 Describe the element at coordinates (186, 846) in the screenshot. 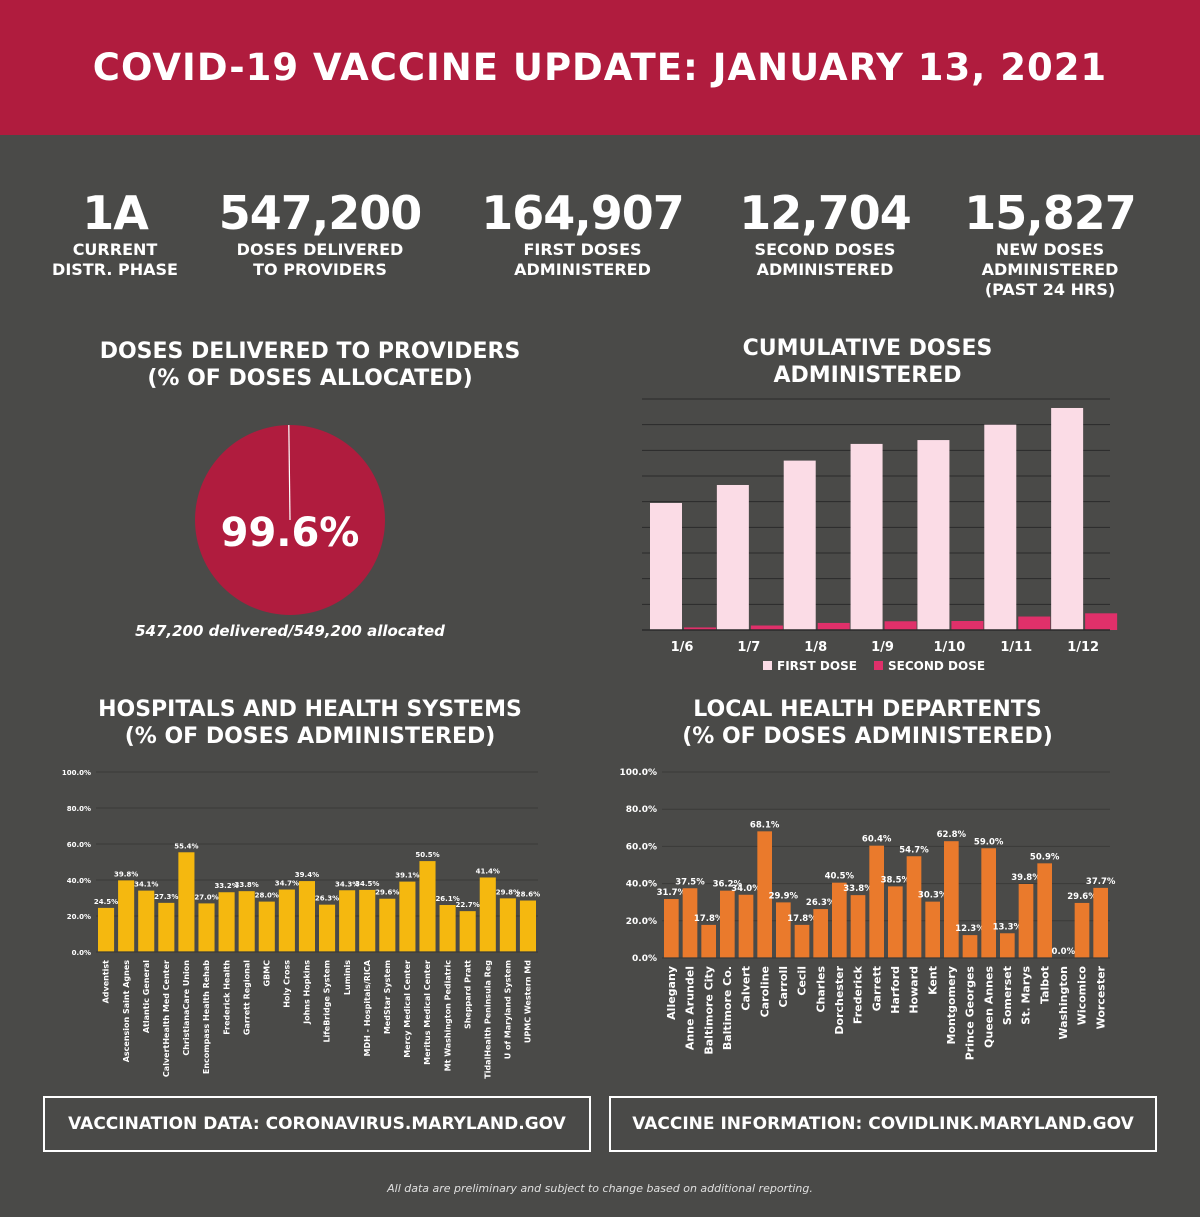

I see `data-label: 55.4%` at that location.